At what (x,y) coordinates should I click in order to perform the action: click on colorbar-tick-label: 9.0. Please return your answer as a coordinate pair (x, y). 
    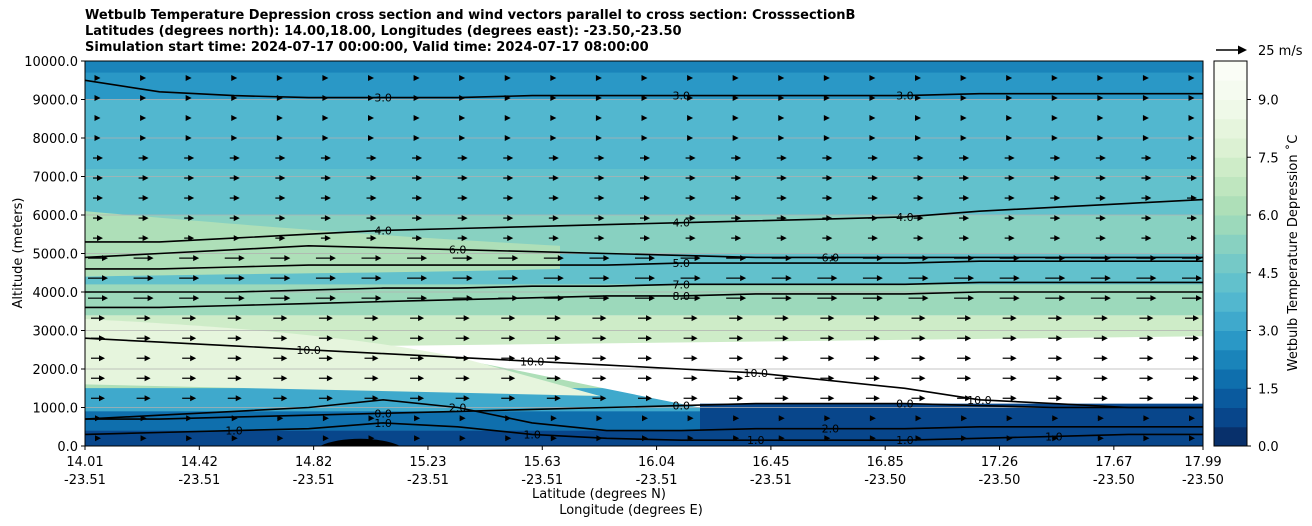
    Looking at the image, I should click on (1268, 101).